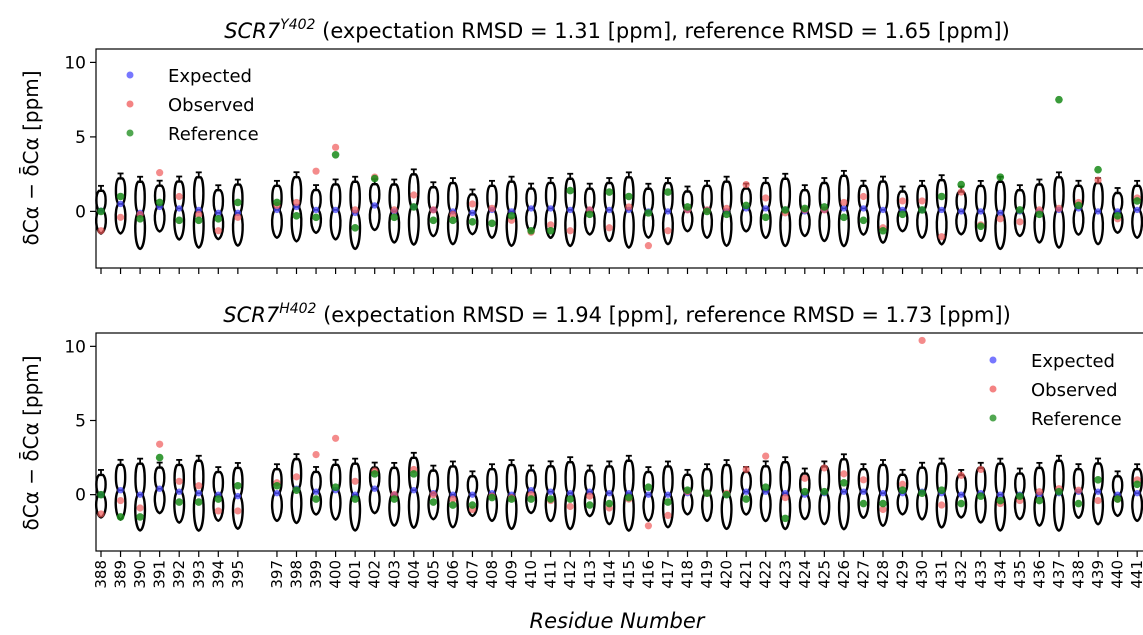  Describe the element at coordinates (824, 574) in the screenshot. I see `x-tick-label: 425` at that location.